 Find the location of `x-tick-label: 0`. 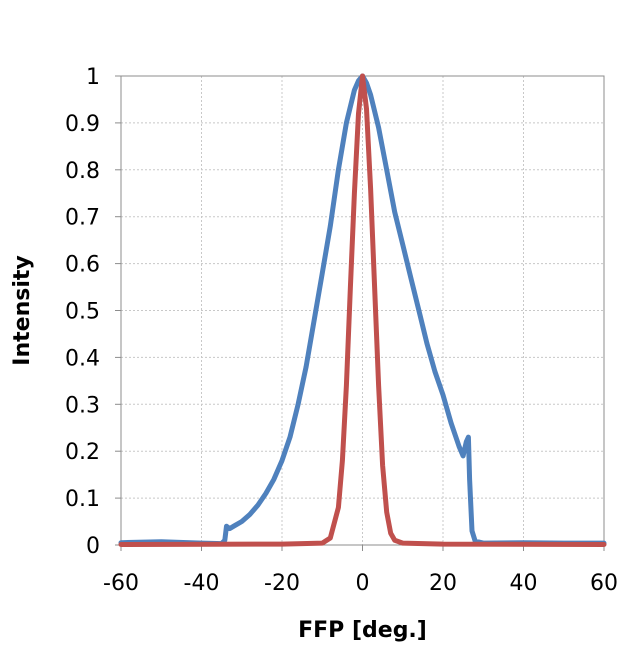

x-tick-label: 0 is located at coordinates (363, 583).